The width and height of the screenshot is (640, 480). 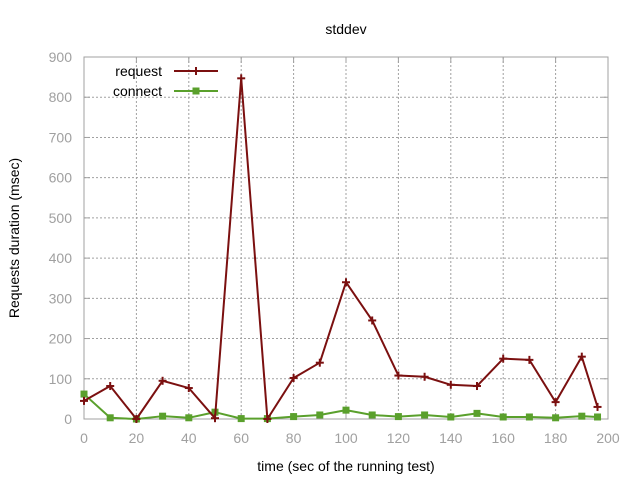 What do you see at coordinates (137, 91) in the screenshot?
I see `legend-label: connect` at bounding box center [137, 91].